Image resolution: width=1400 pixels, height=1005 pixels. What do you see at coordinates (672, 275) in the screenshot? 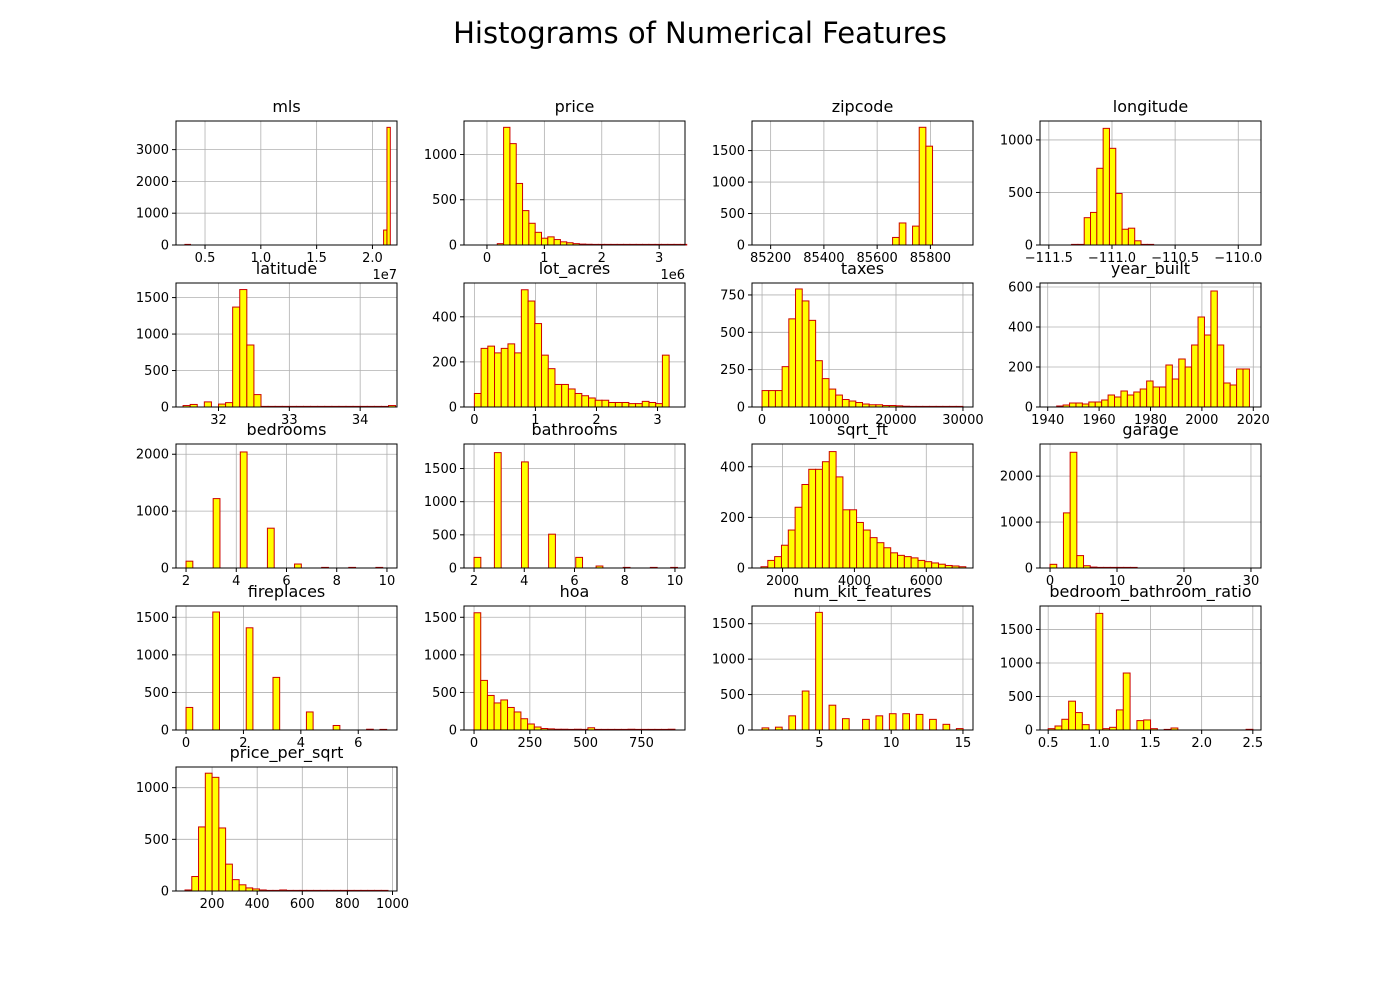
I see `x-offset-label: 1e6` at bounding box center [672, 275].